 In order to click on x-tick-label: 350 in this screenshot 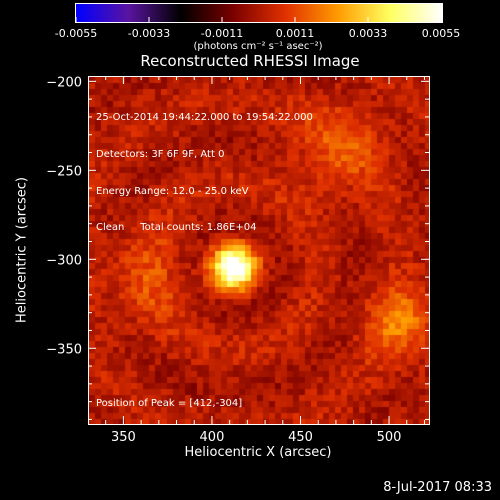, I will do `click(123, 437)`.